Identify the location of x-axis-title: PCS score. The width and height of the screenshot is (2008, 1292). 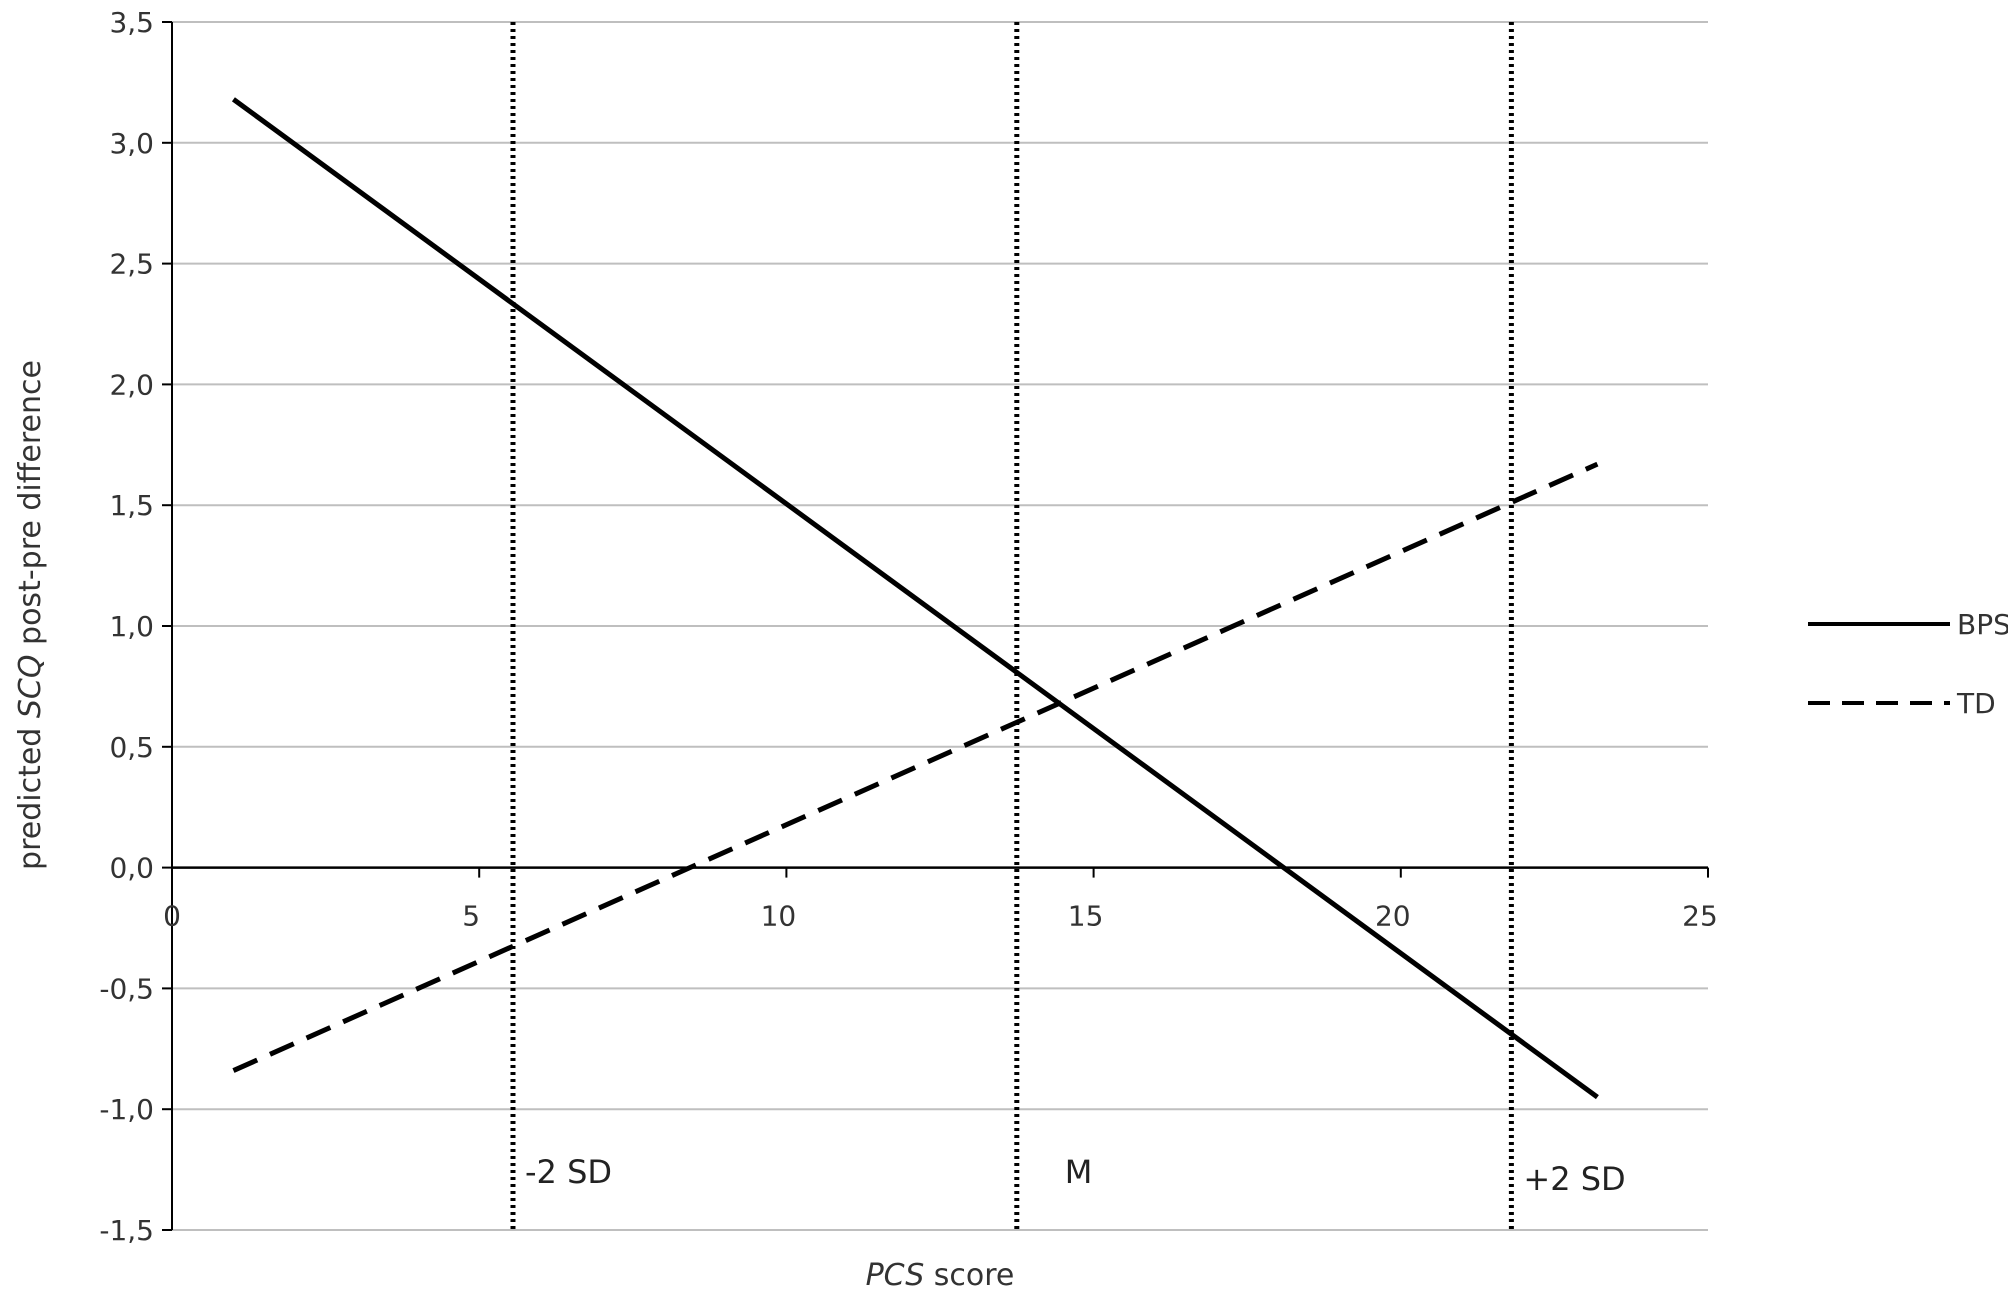
(940, 1275).